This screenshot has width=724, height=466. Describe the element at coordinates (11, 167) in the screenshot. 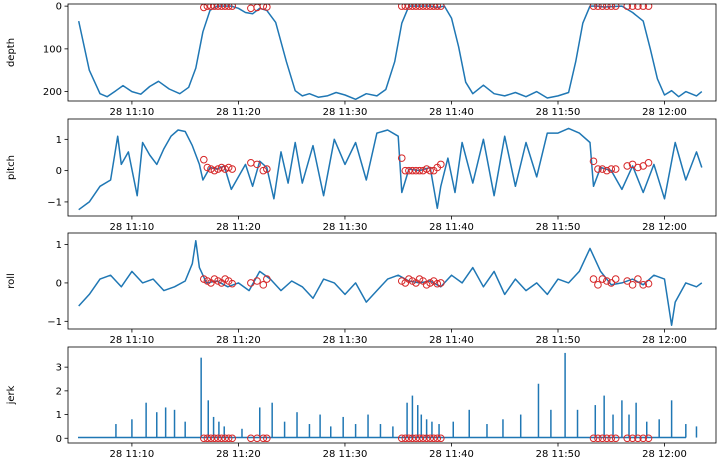

I see `ylabel-pitch: pitch` at that location.